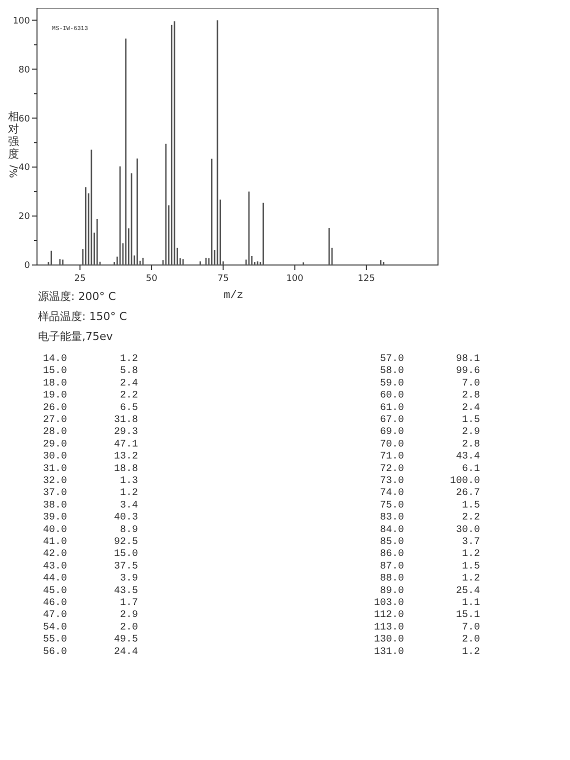 This screenshot has height=760, width=570. I want to click on text: 112.0 15.1, so click(427, 616).